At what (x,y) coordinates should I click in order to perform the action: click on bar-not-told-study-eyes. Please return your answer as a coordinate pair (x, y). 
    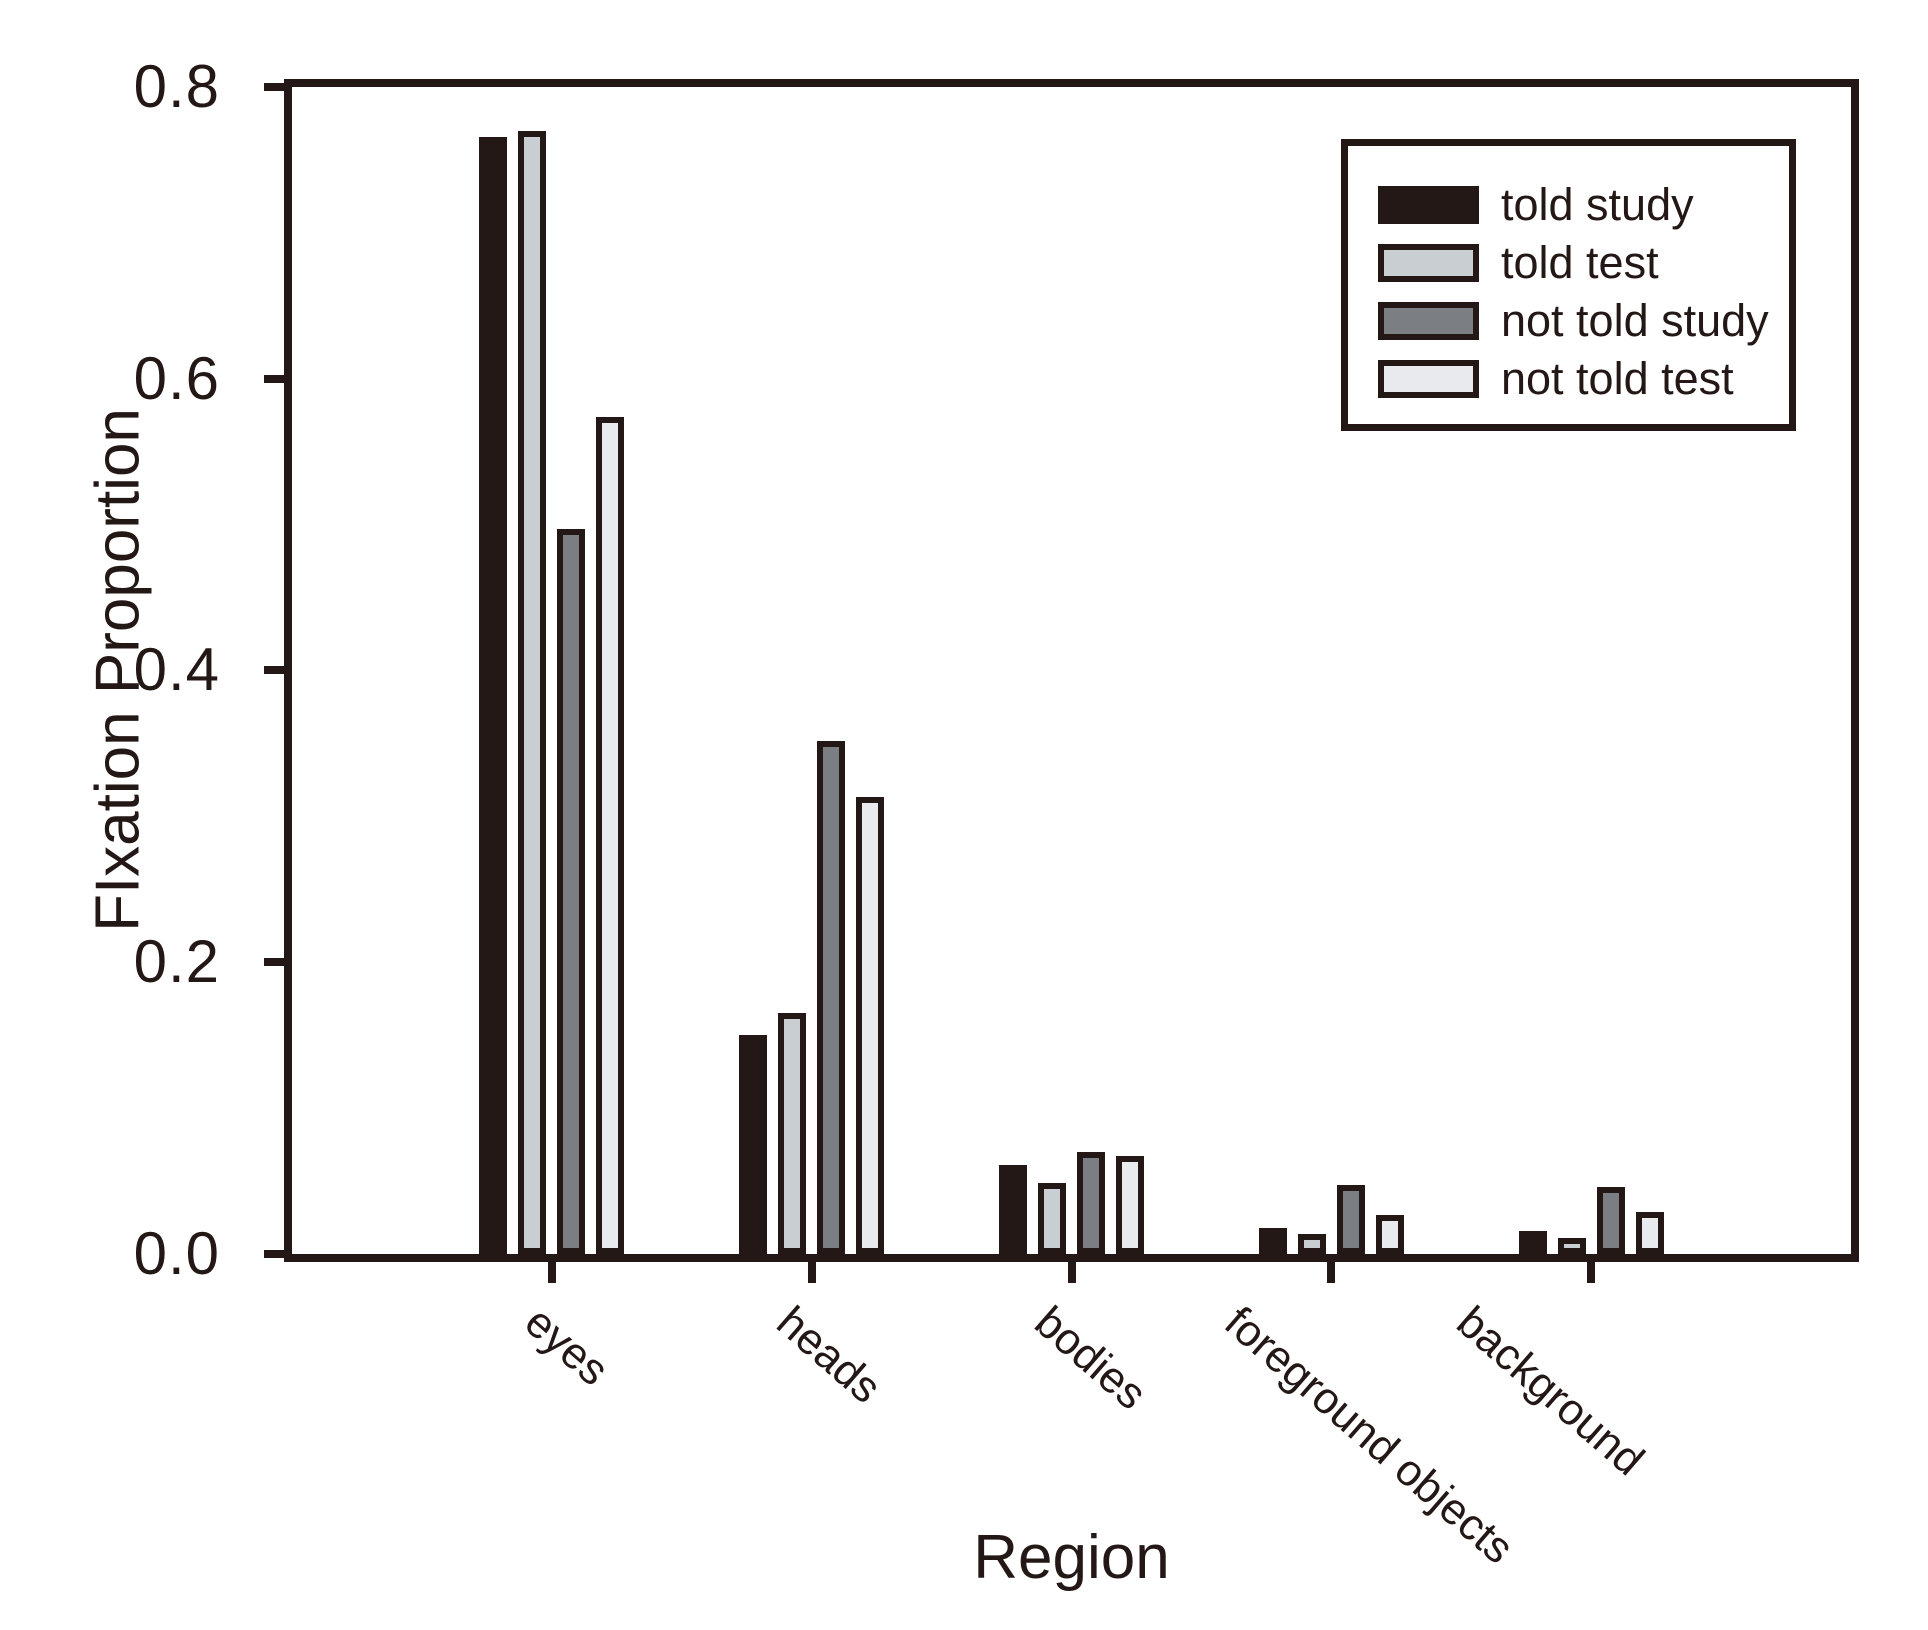
    Looking at the image, I should click on (571, 891).